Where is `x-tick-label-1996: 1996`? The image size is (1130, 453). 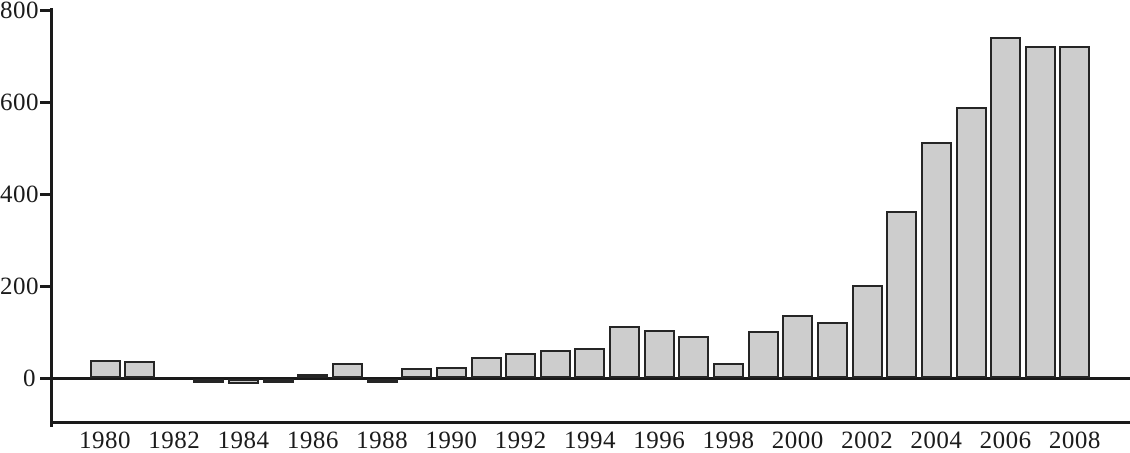 x-tick-label-1996: 1996 is located at coordinates (659, 440).